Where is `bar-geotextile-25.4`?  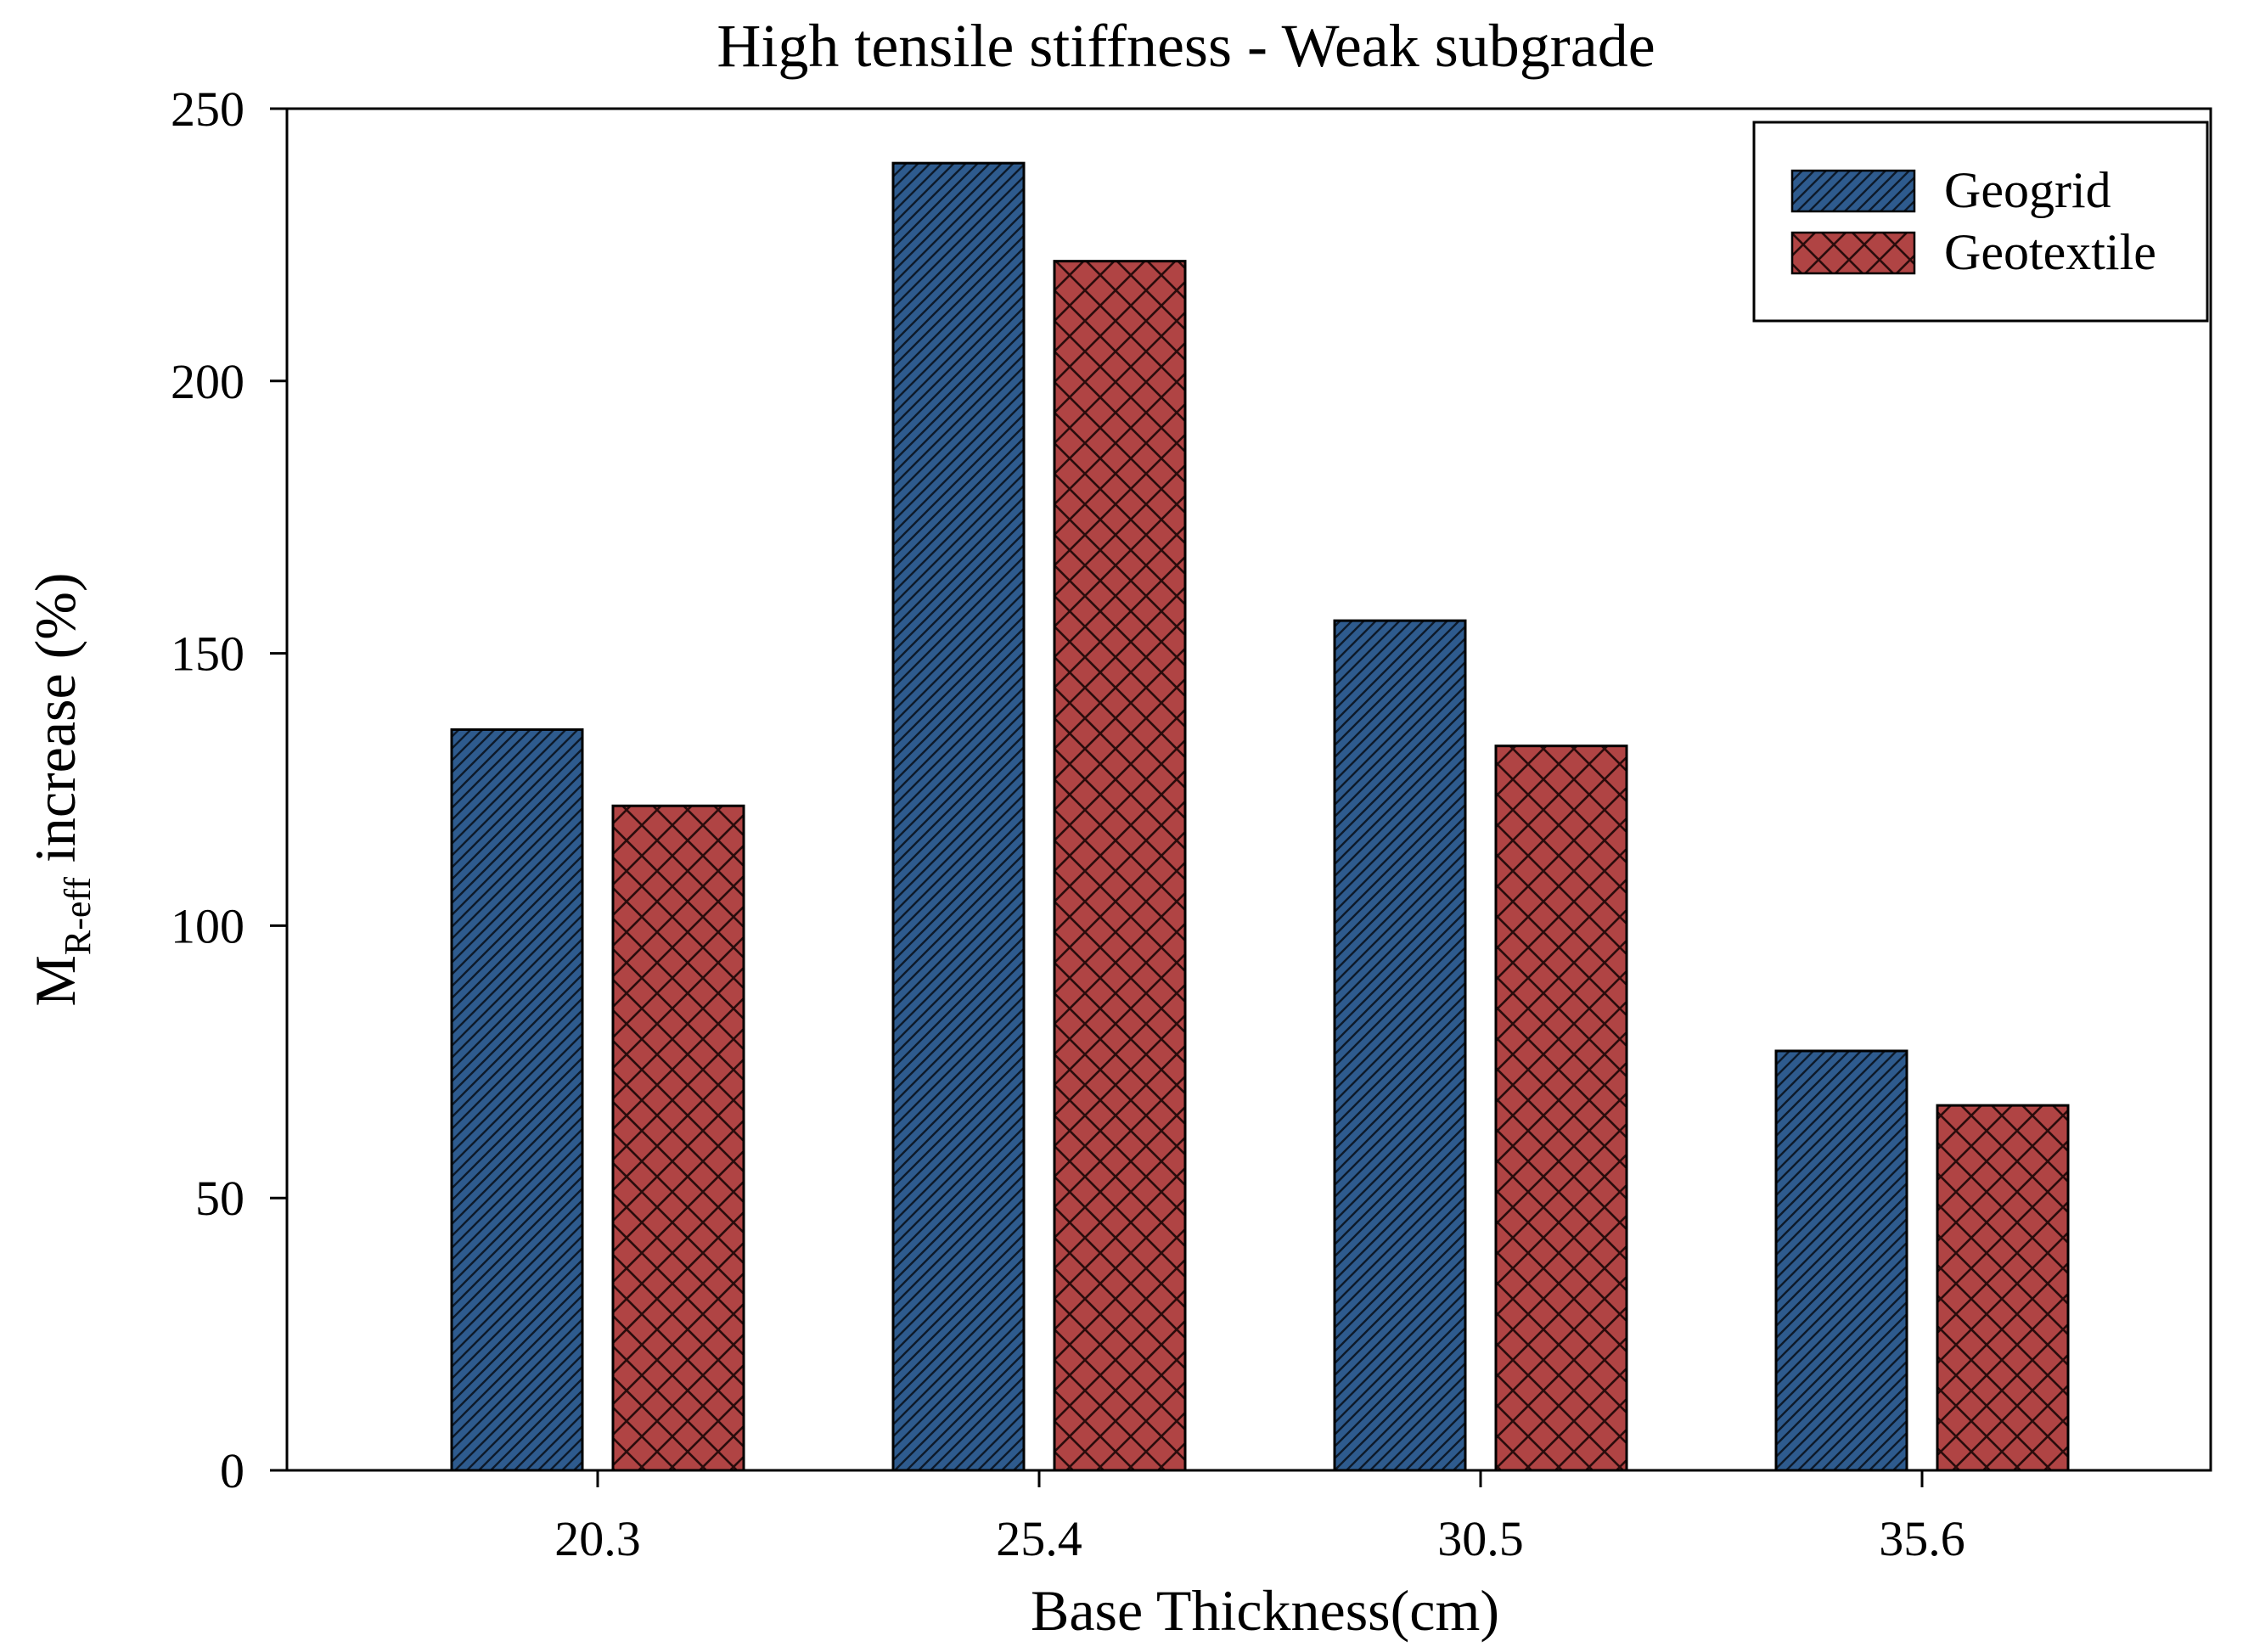
bar-geotextile-25.4 is located at coordinates (1120, 866).